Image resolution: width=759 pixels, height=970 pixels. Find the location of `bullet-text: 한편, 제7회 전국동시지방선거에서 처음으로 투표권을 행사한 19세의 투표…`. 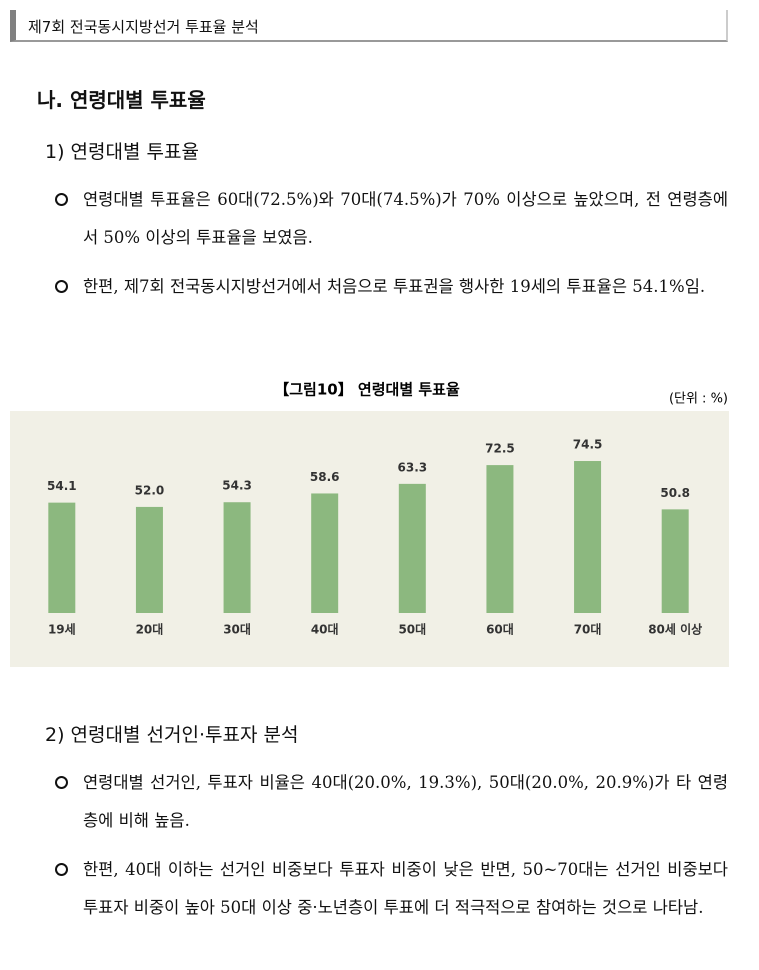

bullet-text: 한편, 제7회 전국동시지방선거에서 처음으로 투표권을 행사한 19세의 투표… is located at coordinates (394, 286).